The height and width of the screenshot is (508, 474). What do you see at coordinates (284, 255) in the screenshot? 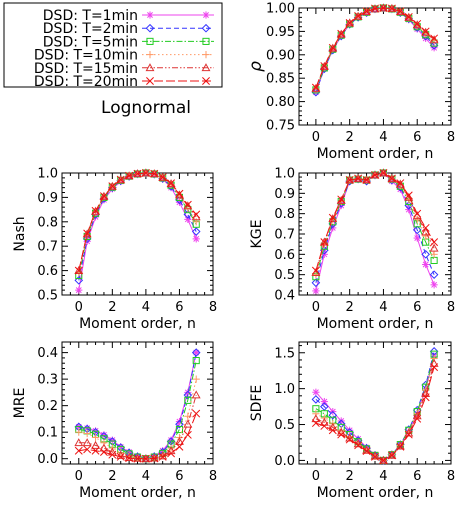
I see `y-tick-label: 0.6` at bounding box center [284, 255].